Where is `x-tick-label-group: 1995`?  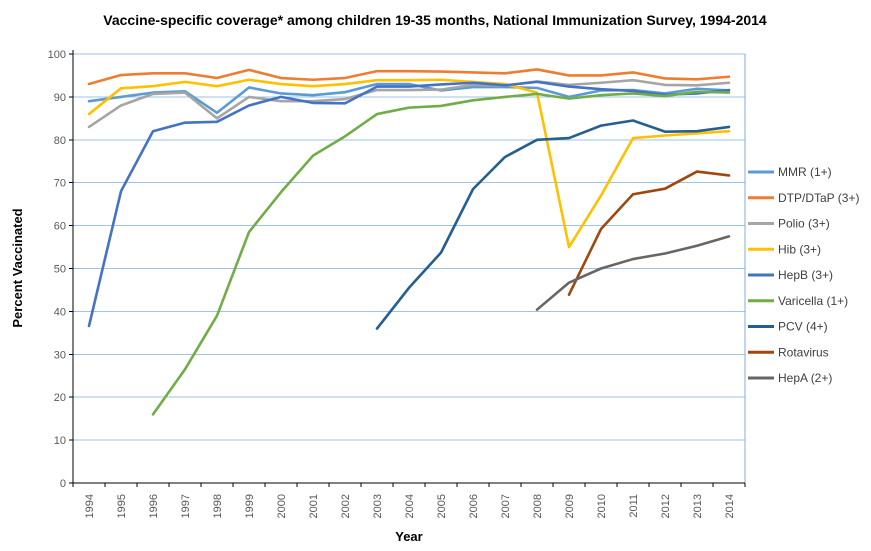 x-tick-label-group: 1995 is located at coordinates (122, 506).